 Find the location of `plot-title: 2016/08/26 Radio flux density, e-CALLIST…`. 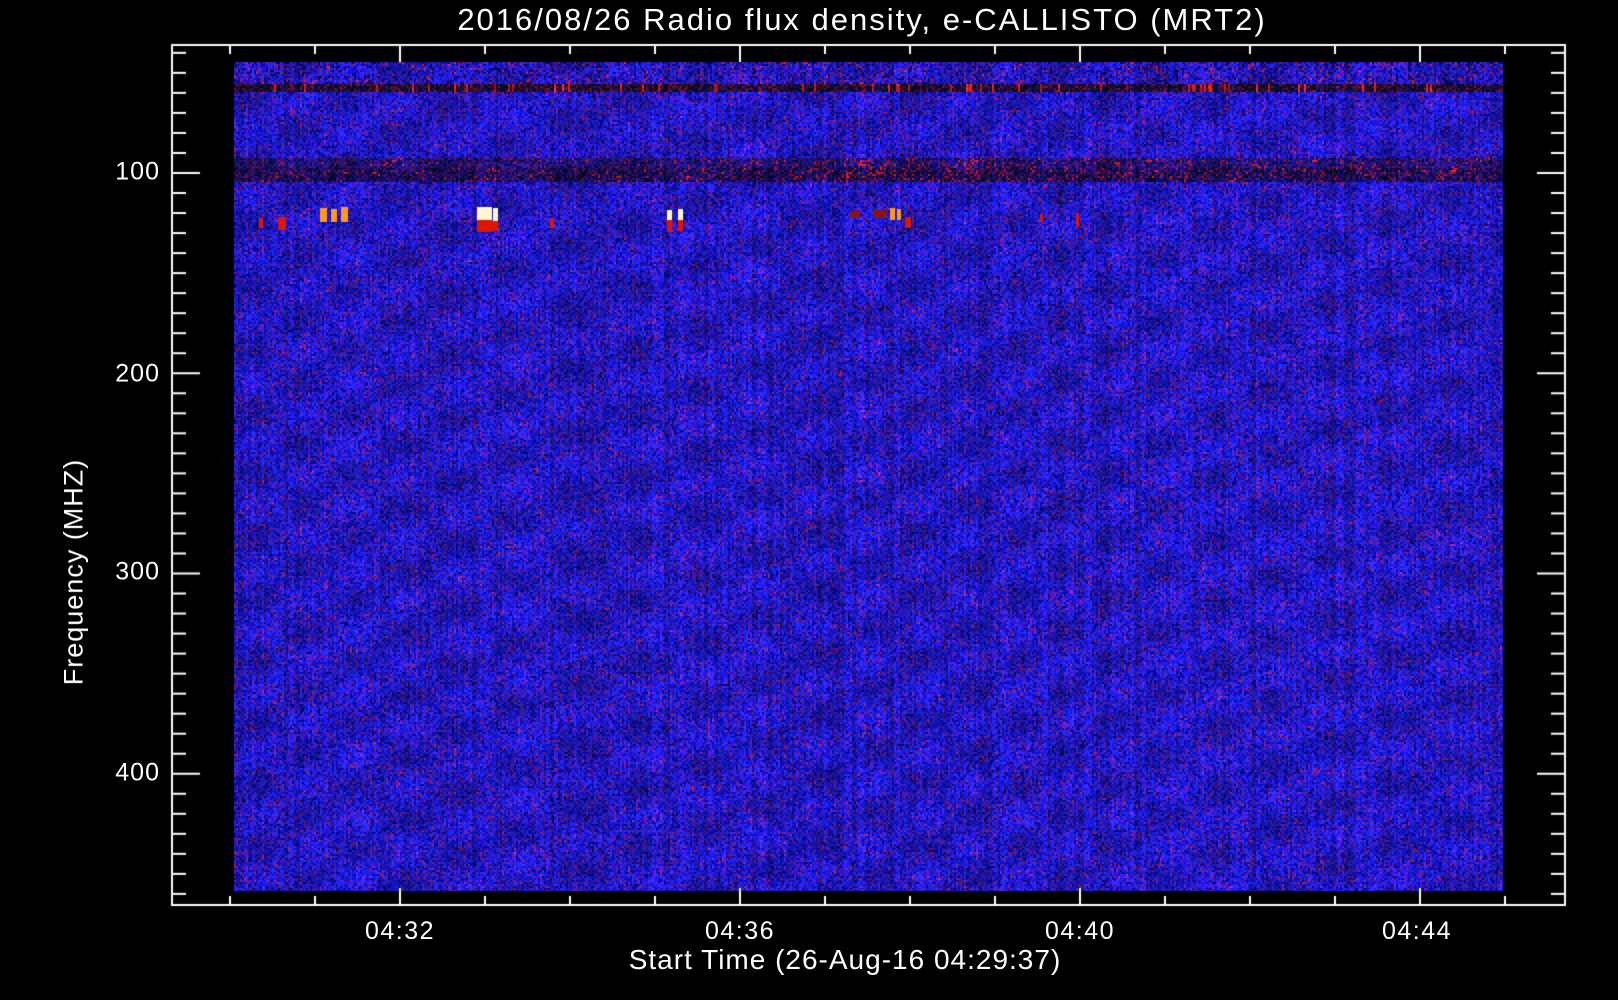

plot-title: 2016/08/26 Radio flux density, e-CALLIST… is located at coordinates (862, 19).